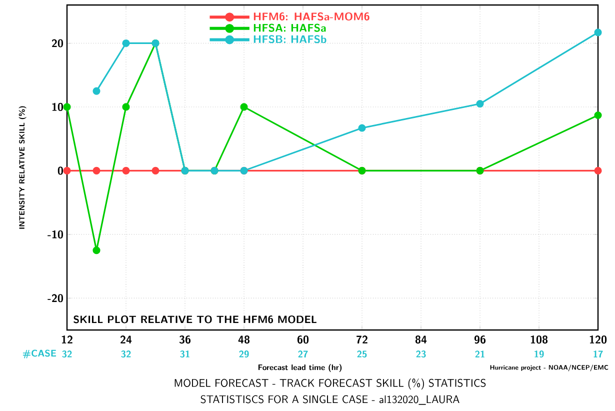 The height and width of the screenshot is (411, 615). Describe the element at coordinates (539, 340) in the screenshot. I see `x-tick-label: 108` at that location.